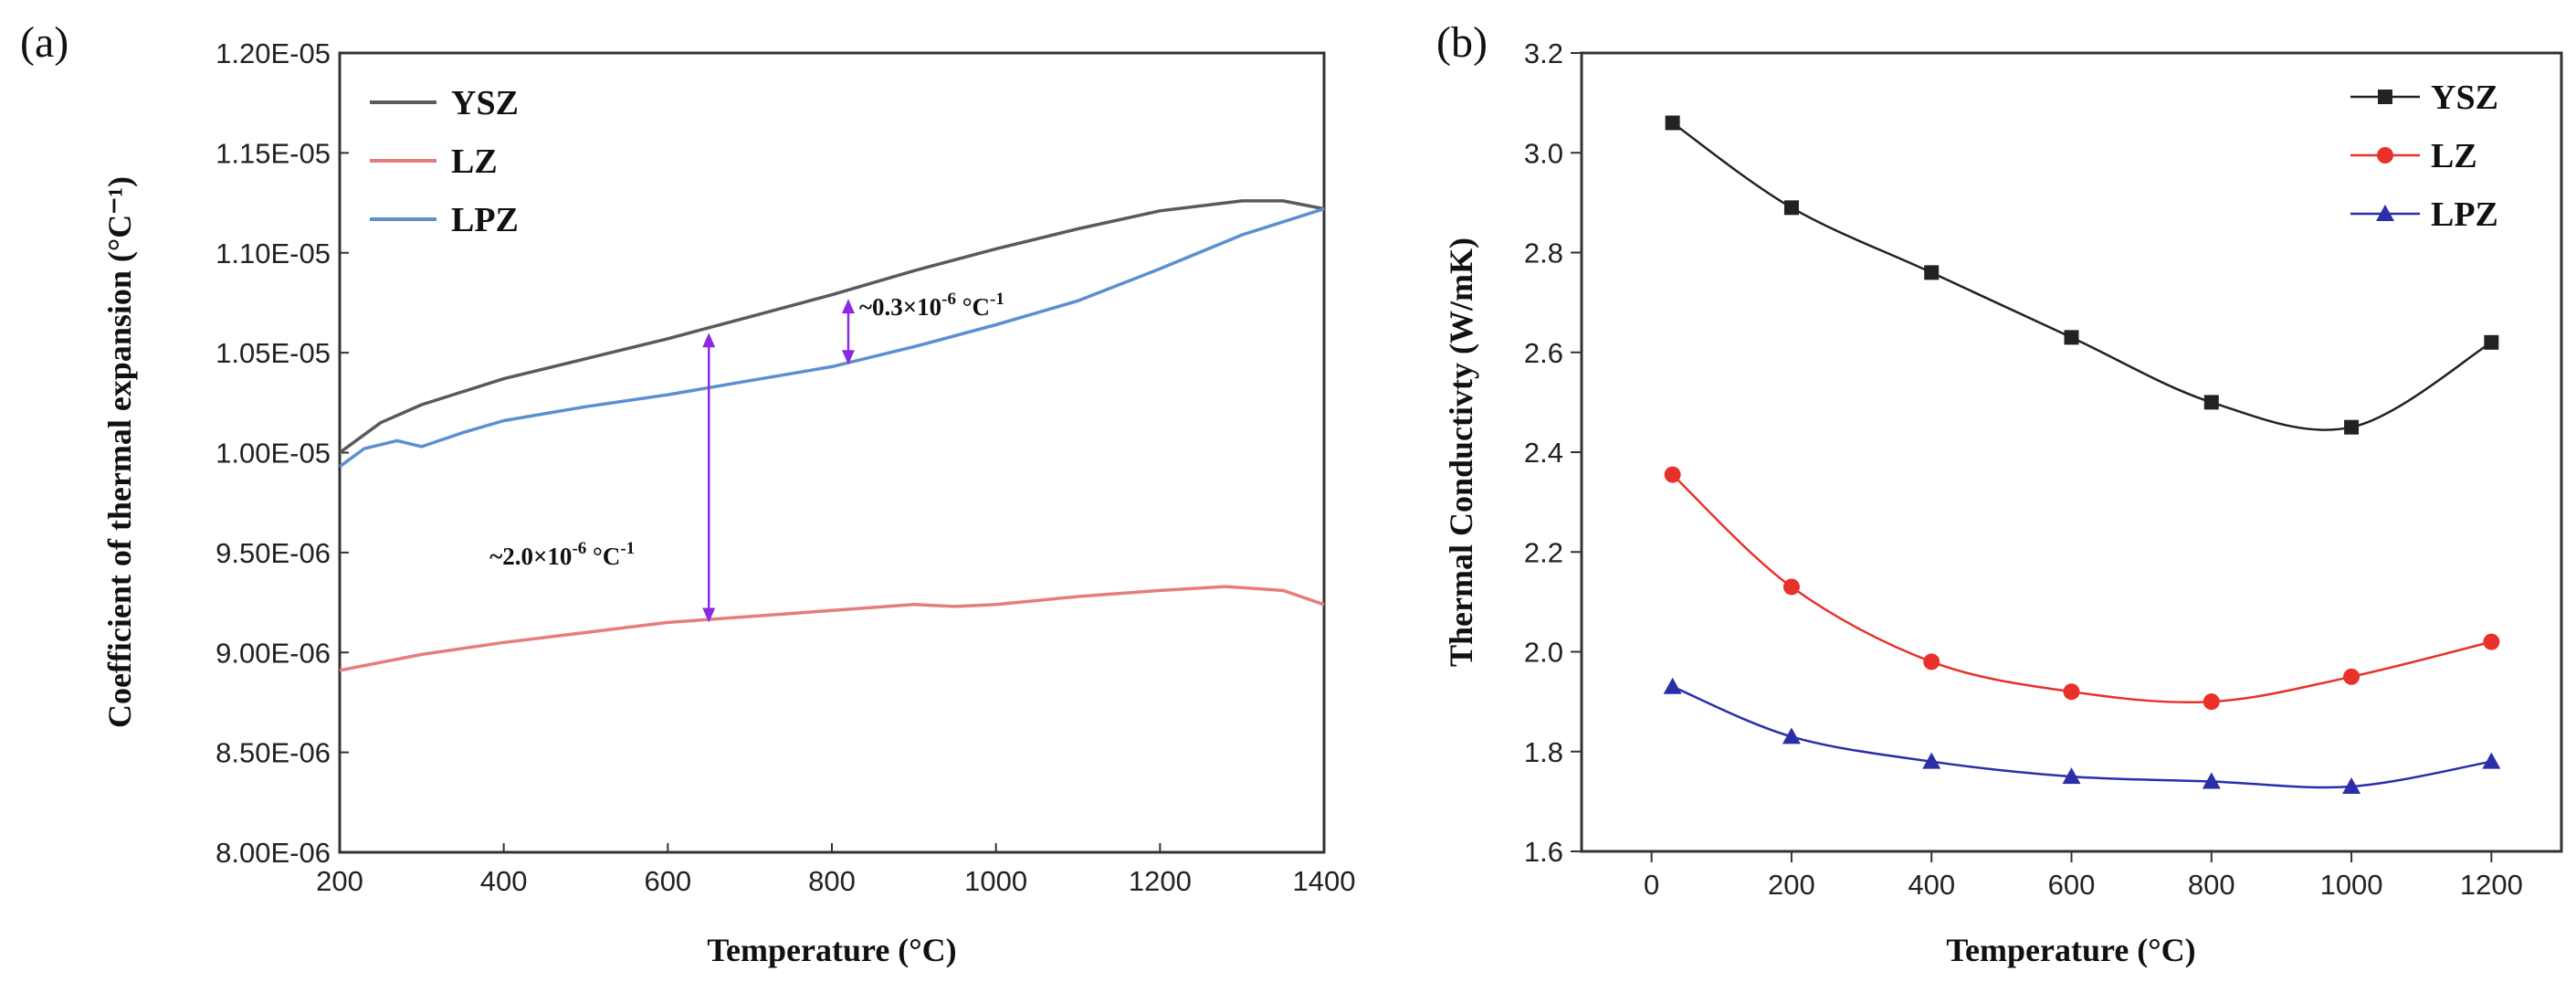 Image resolution: width=2576 pixels, height=982 pixels. Describe the element at coordinates (1651, 885) in the screenshot. I see `panel-b-x-tick-label: 0` at that location.